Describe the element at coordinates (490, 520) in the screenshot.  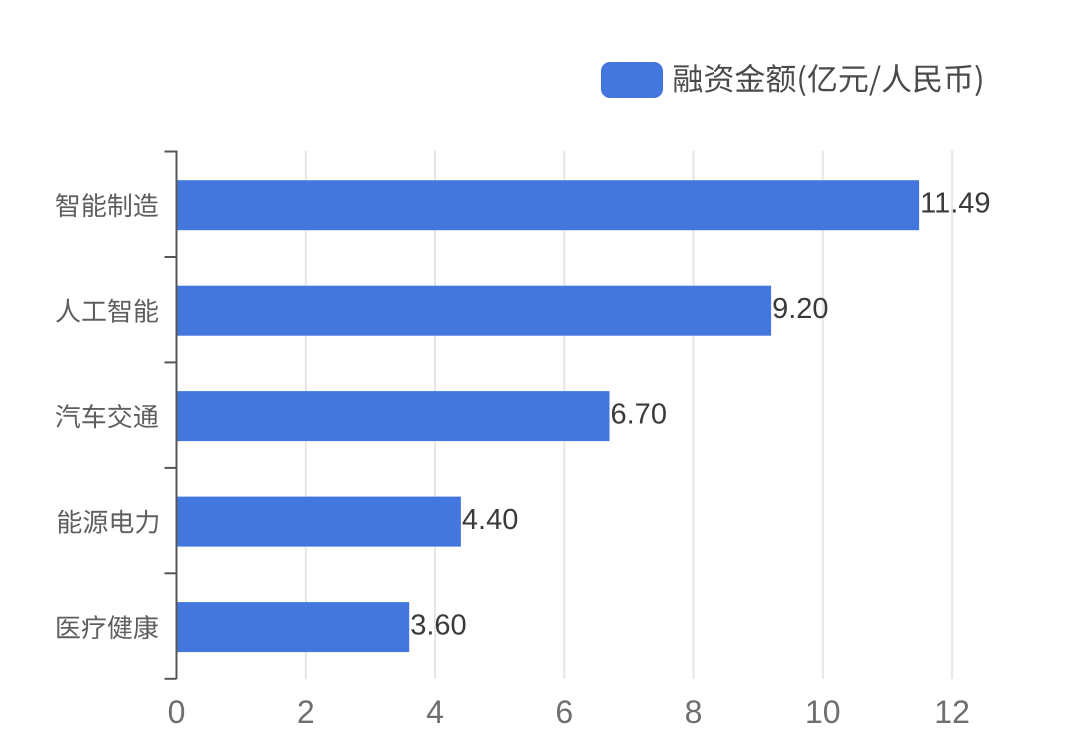
I see `svg-text: 4.40` at that location.